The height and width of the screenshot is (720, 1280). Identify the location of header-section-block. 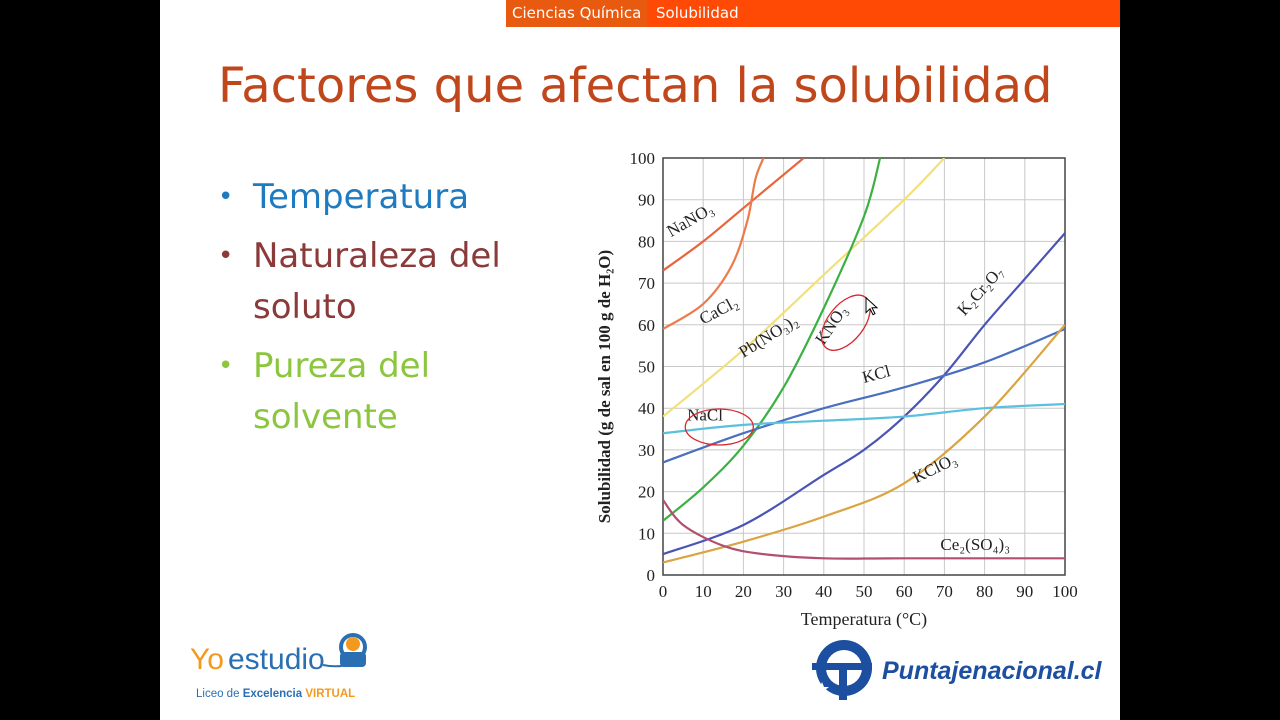
(576, 13).